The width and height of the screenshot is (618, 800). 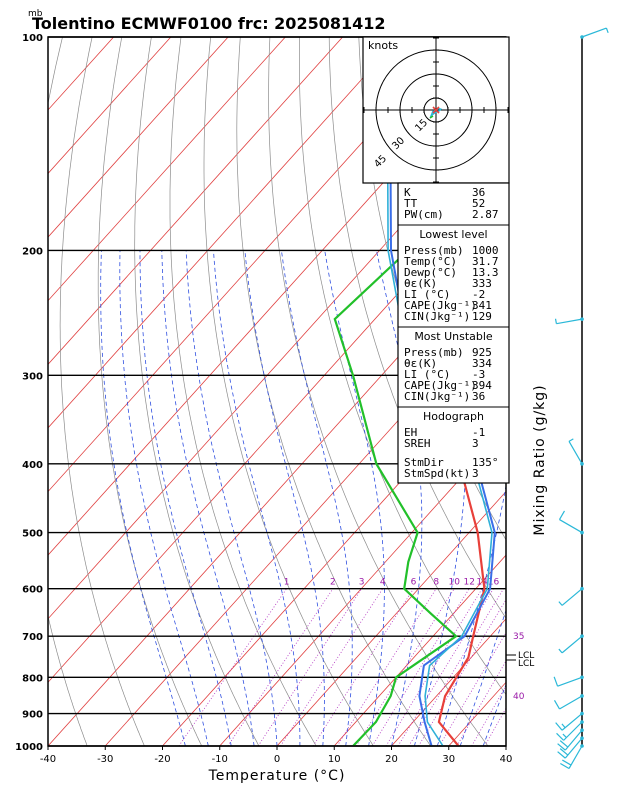 I want to click on mixing-ratio-label: 4, so click(x=383, y=583).